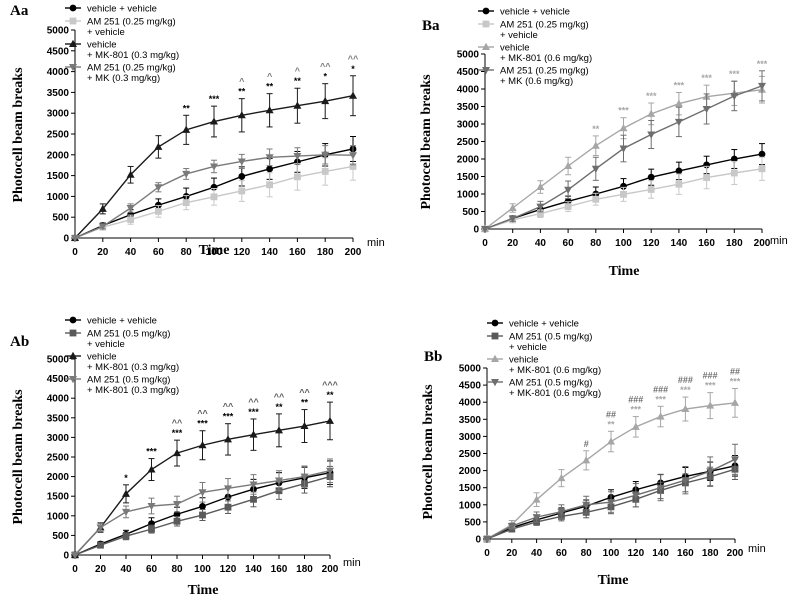  I want to click on legend-label: AM 251 (0.25 mg/kg), so click(131, 22).